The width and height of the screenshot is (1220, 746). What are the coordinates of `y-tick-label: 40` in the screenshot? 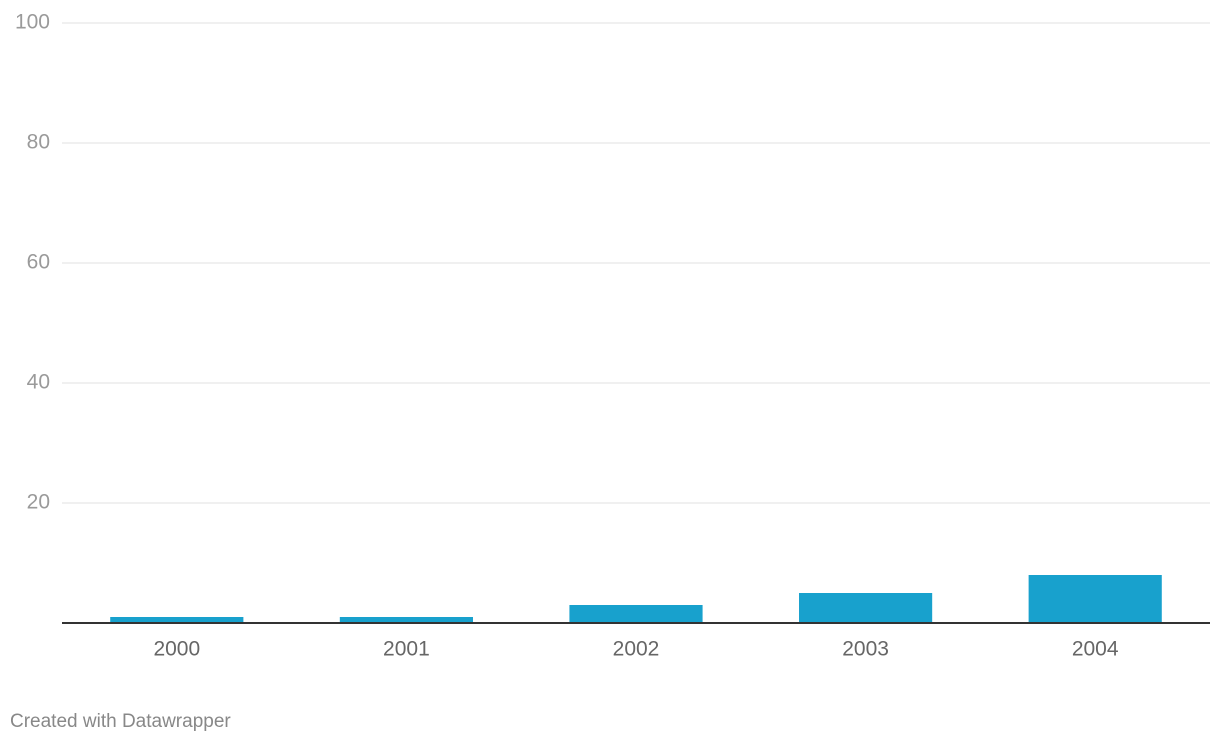 It's located at (38, 382).